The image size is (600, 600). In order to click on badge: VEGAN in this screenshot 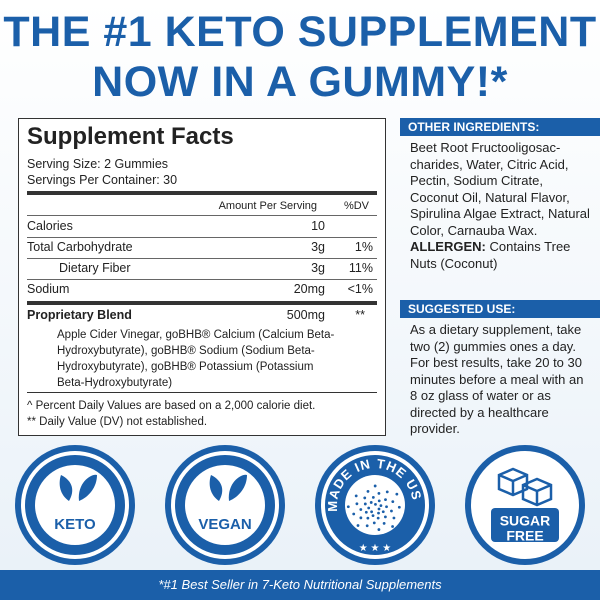, I will do `click(225, 505)`.